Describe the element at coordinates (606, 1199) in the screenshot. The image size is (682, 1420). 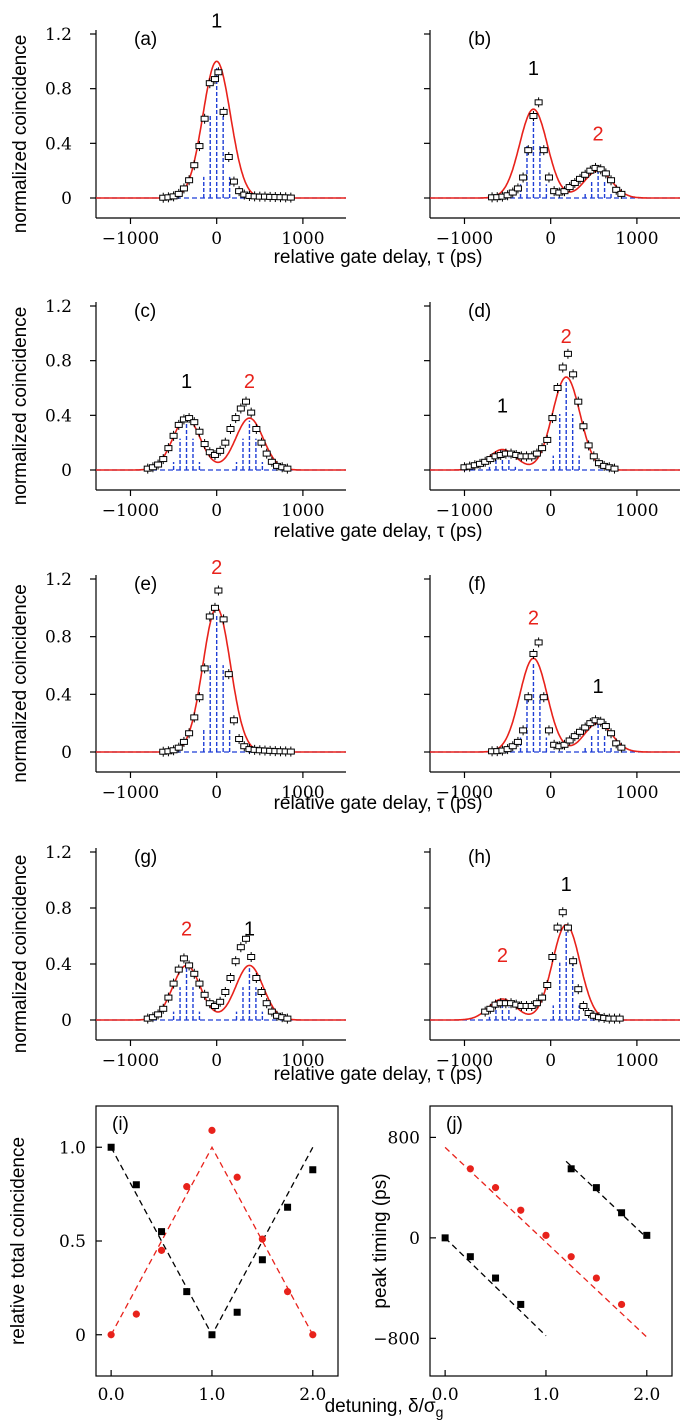
I see `fit-line` at that location.